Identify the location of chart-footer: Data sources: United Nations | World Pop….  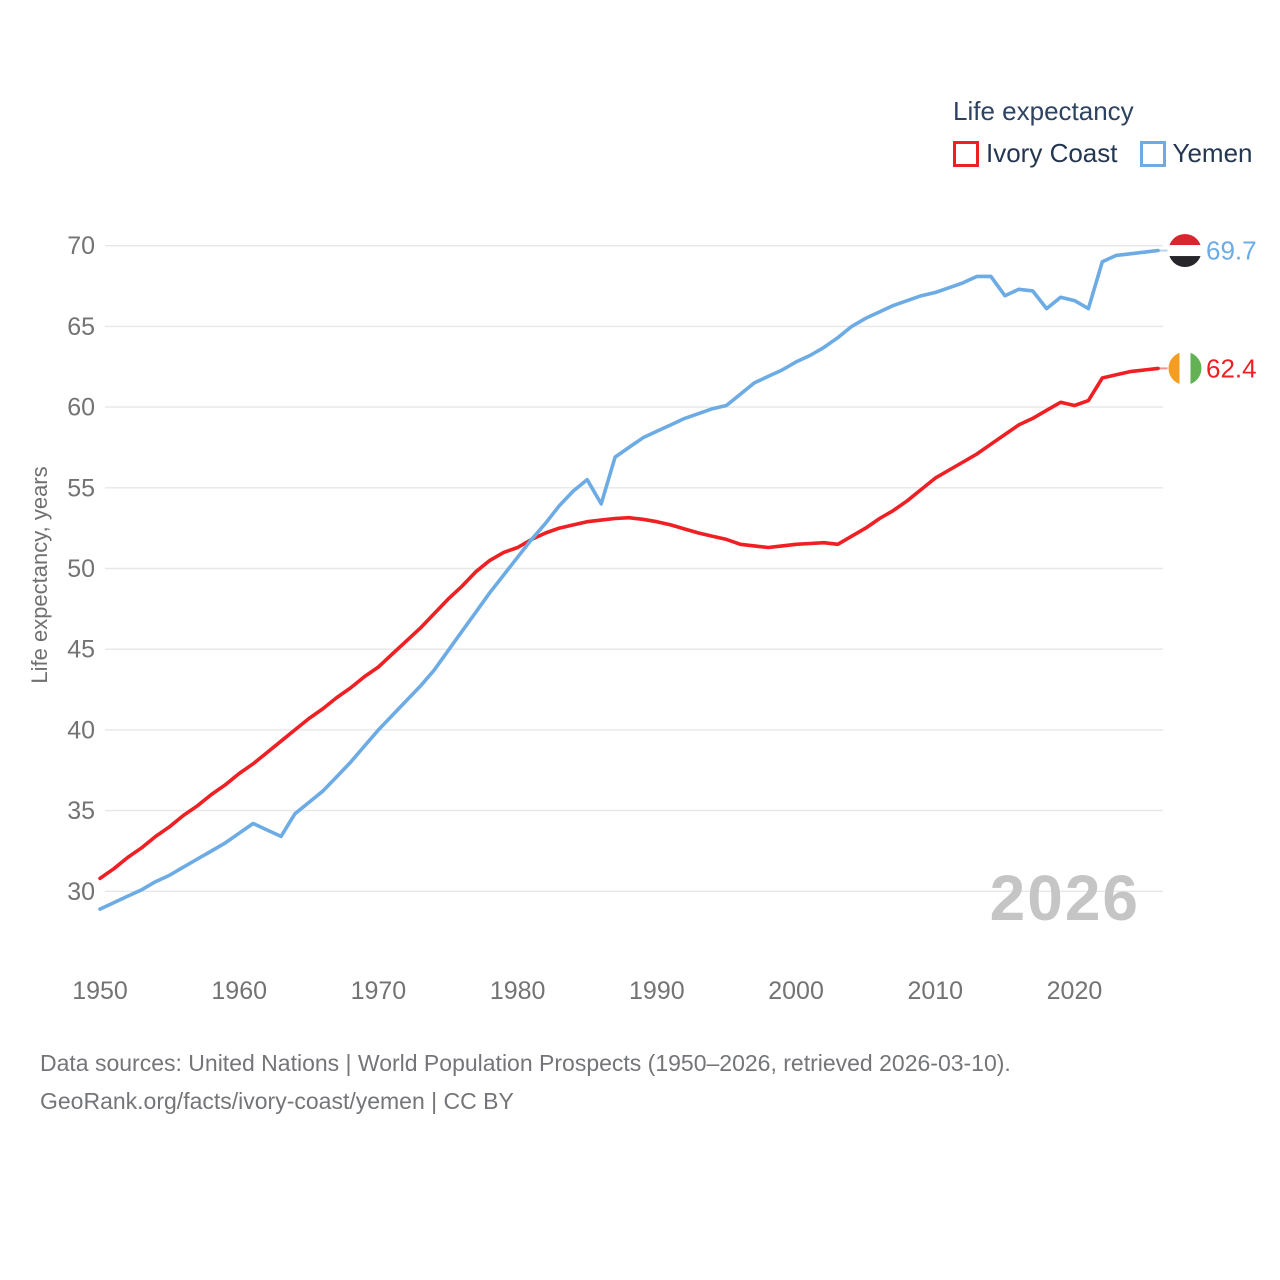
(525, 1082).